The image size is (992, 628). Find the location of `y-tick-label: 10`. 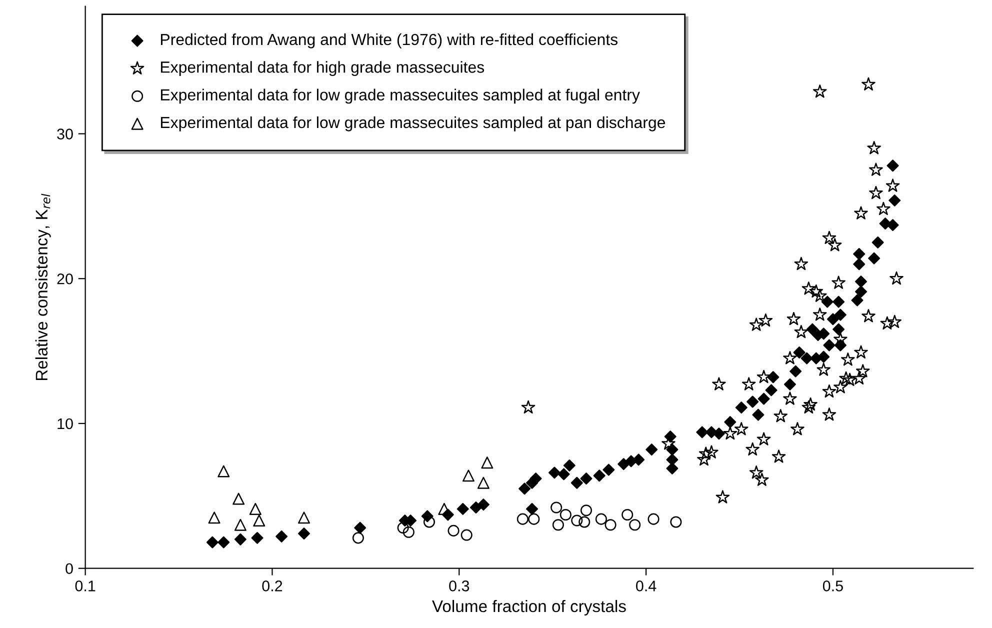

y-tick-label: 10 is located at coordinates (65, 424).